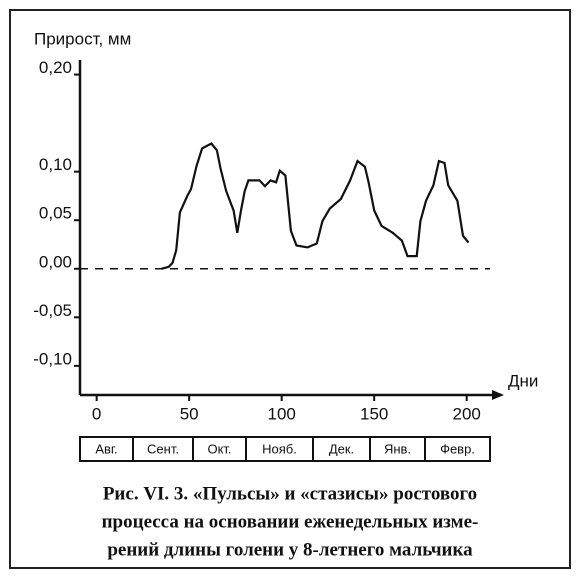  I want to click on month-strip, so click(285, 449).